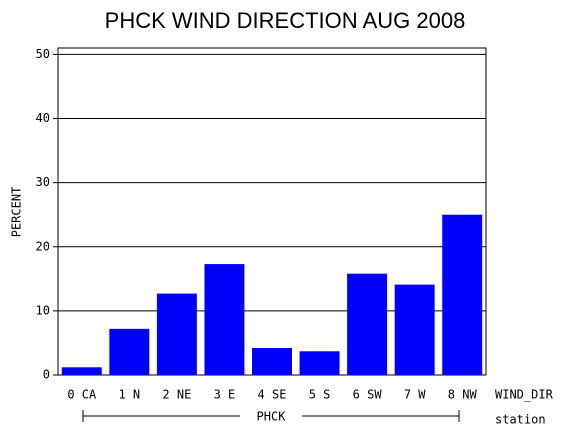  I want to click on group-bracket, so click(271, 416).